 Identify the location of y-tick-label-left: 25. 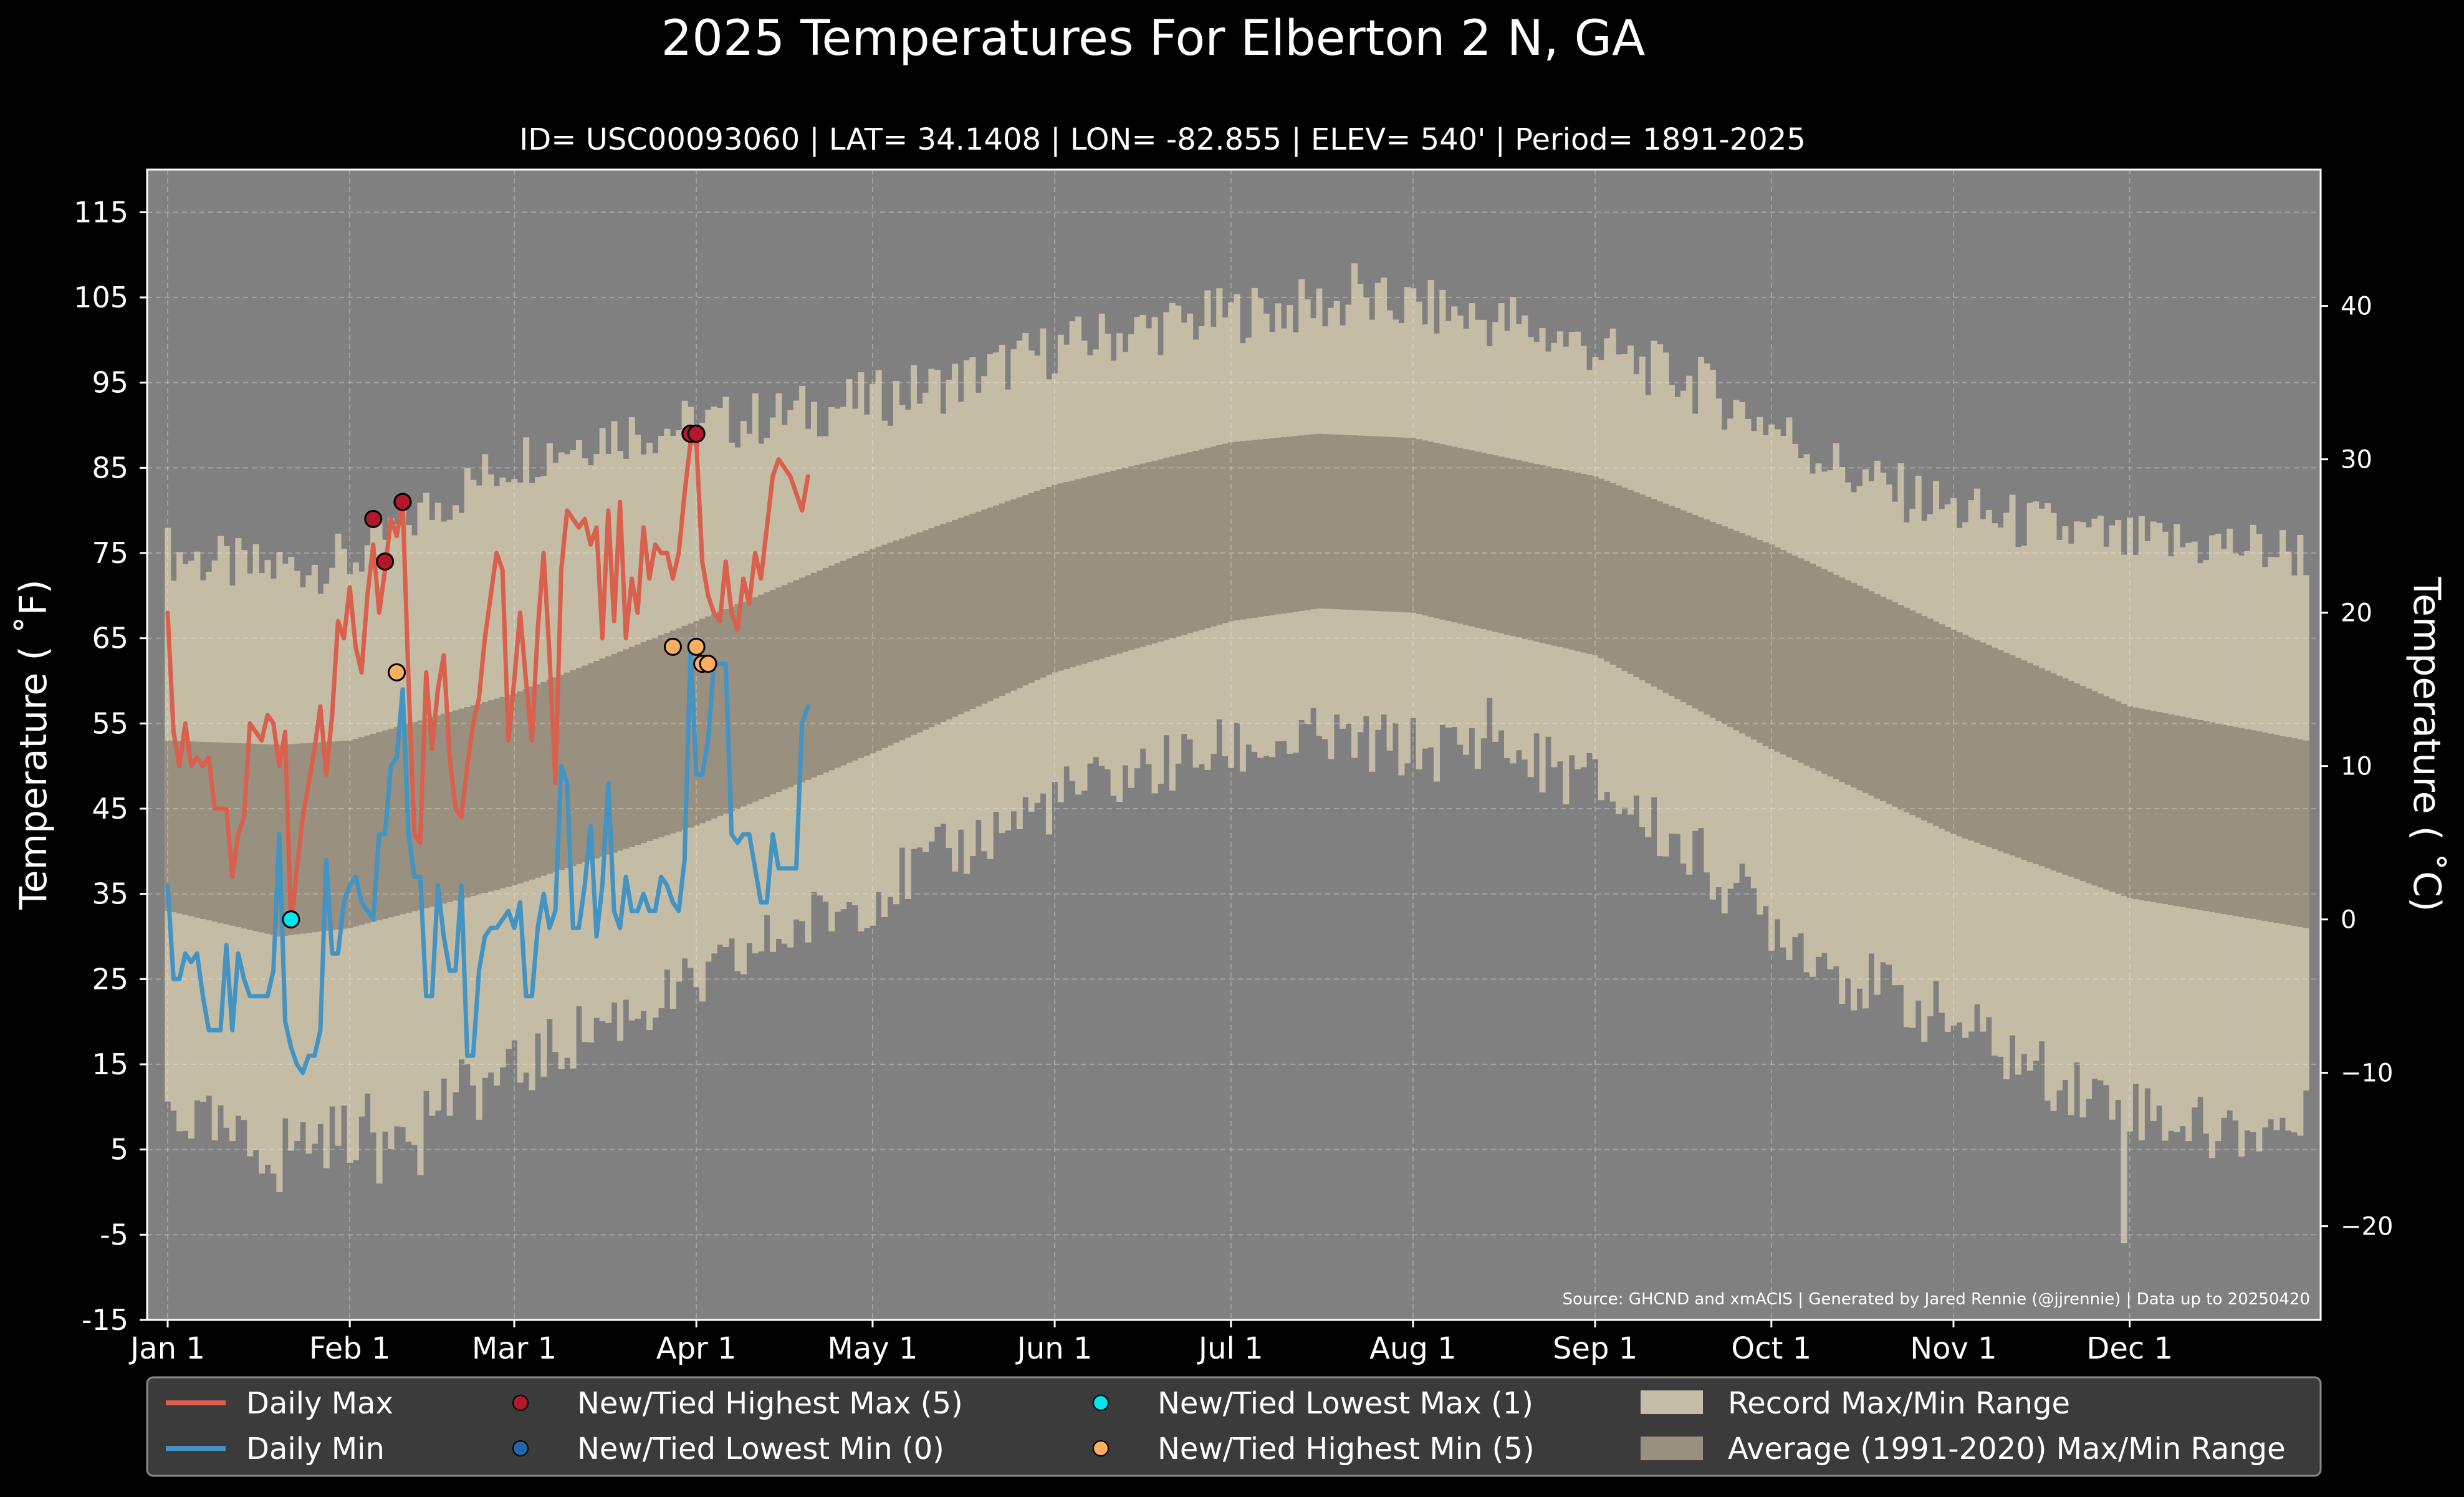
(110, 979).